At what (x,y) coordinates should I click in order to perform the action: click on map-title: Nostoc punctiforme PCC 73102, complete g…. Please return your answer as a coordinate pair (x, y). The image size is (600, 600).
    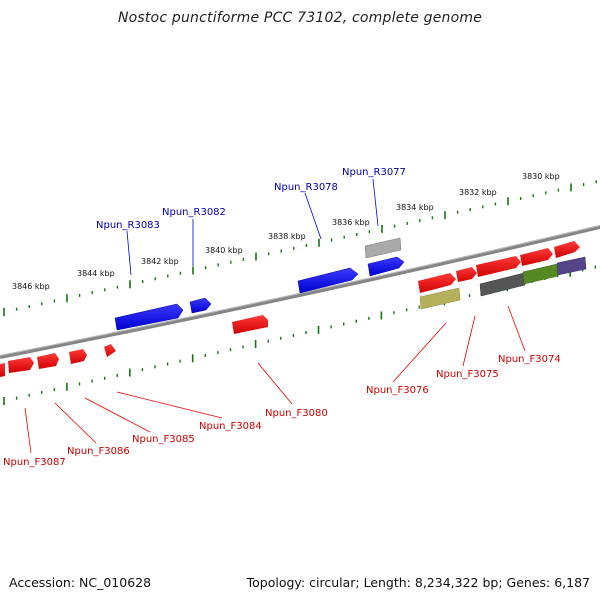
    Looking at the image, I should click on (300, 18).